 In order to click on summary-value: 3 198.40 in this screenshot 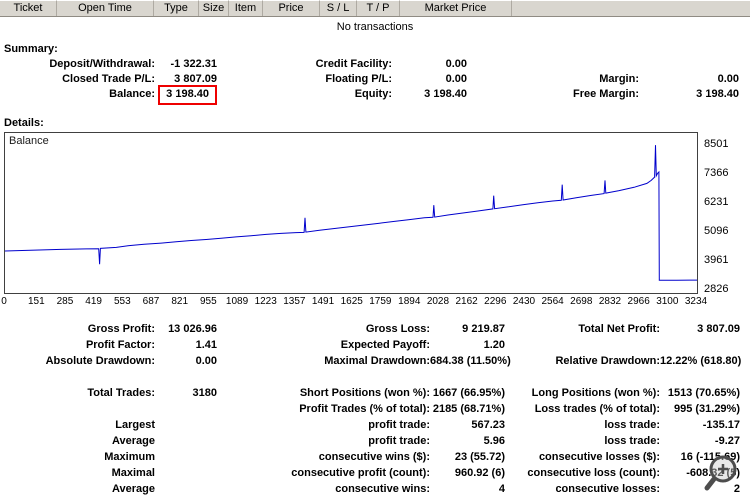, I will do `click(717, 94)`.